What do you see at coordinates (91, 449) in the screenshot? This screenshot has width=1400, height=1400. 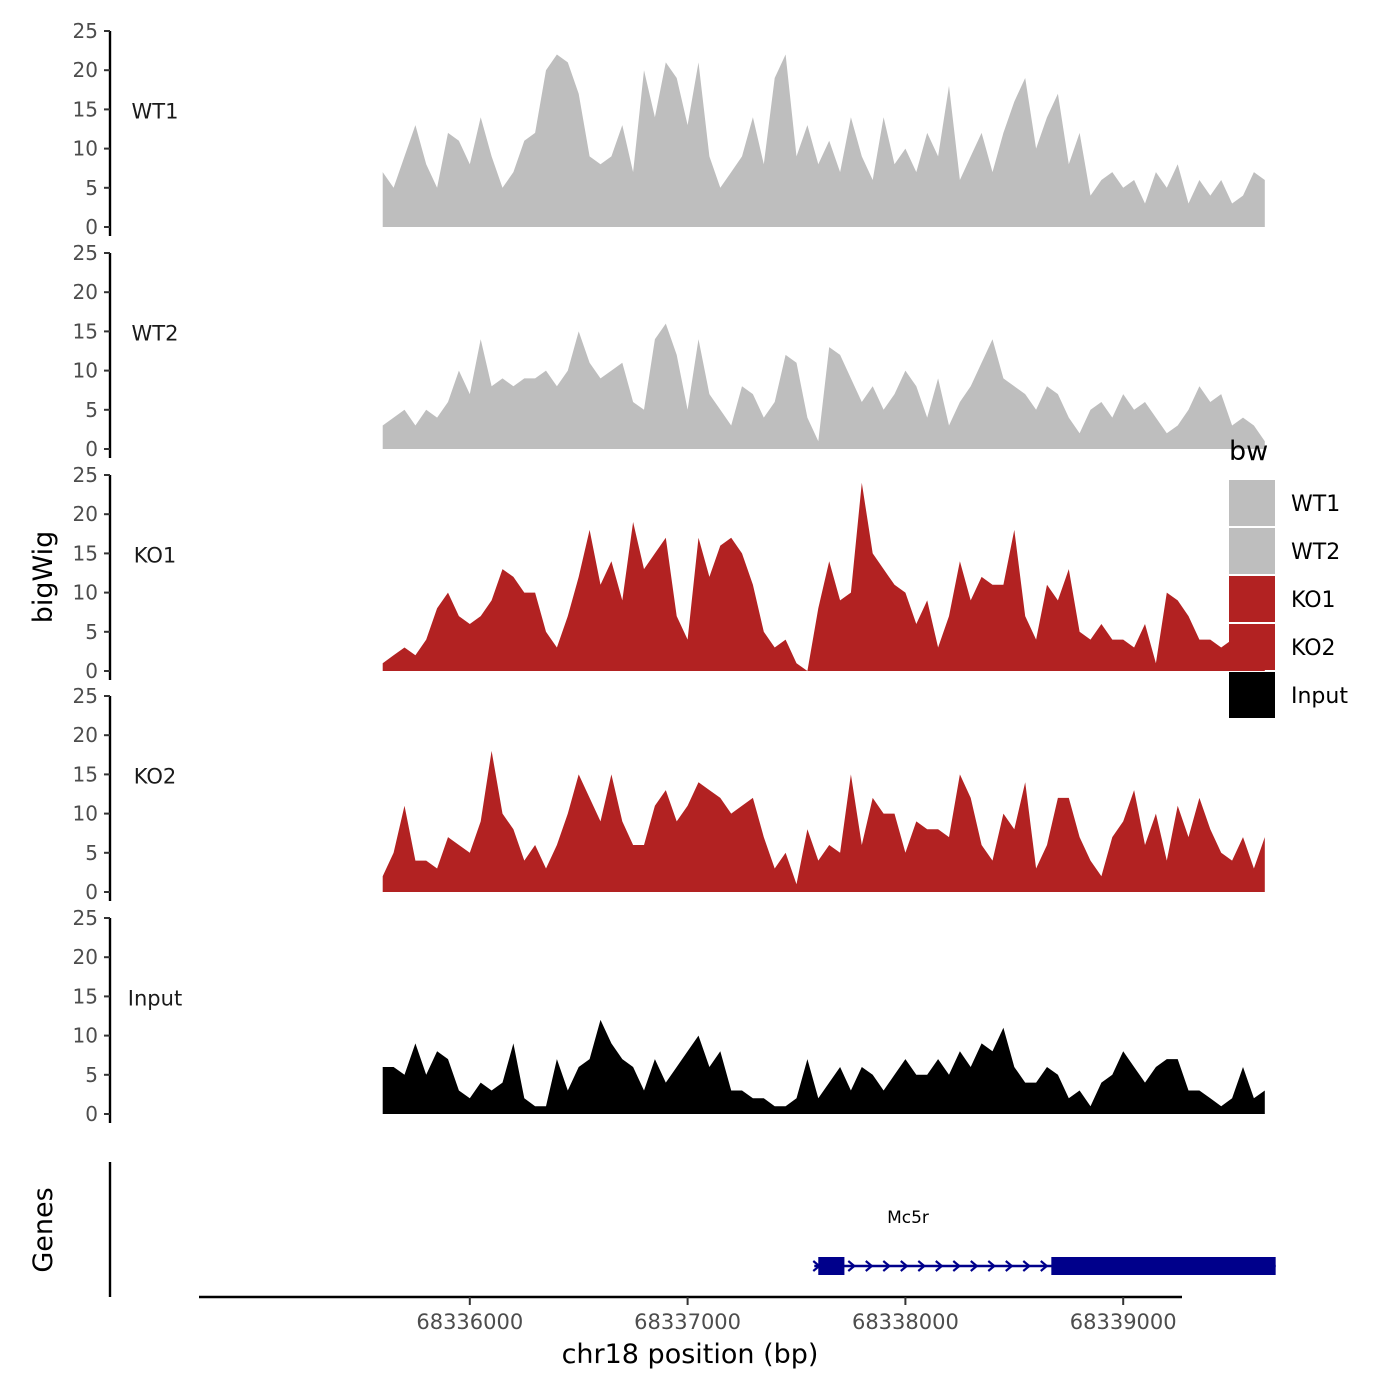 I see `y-tick-label-wt2-0: 0` at bounding box center [91, 449].